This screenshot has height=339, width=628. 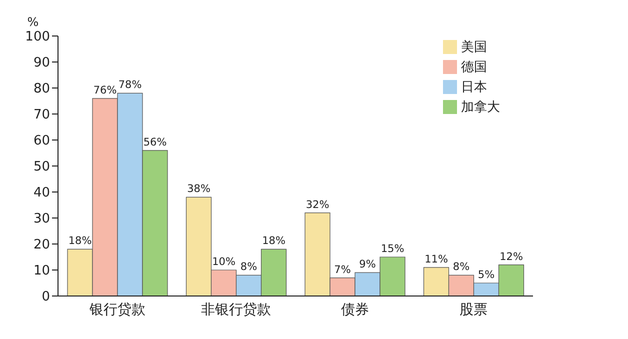 I want to click on data-label: 38%, so click(x=198, y=189).